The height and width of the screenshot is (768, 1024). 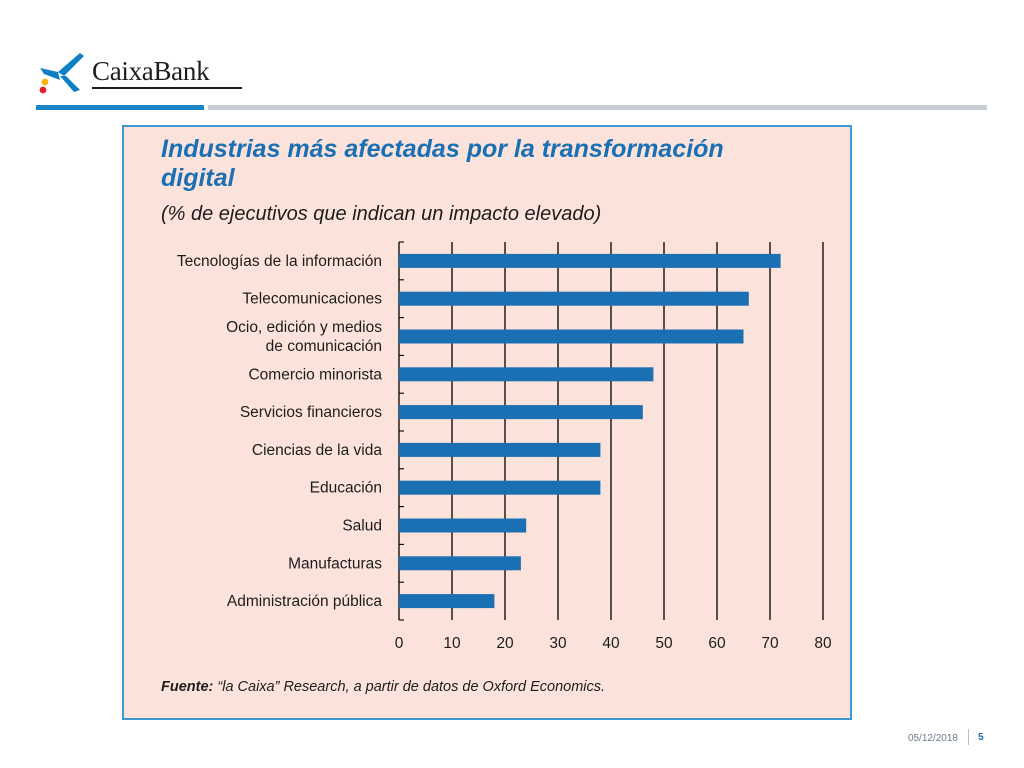 What do you see at coordinates (279, 261) in the screenshot?
I see `category-label-1: Tecnologías de la información` at bounding box center [279, 261].